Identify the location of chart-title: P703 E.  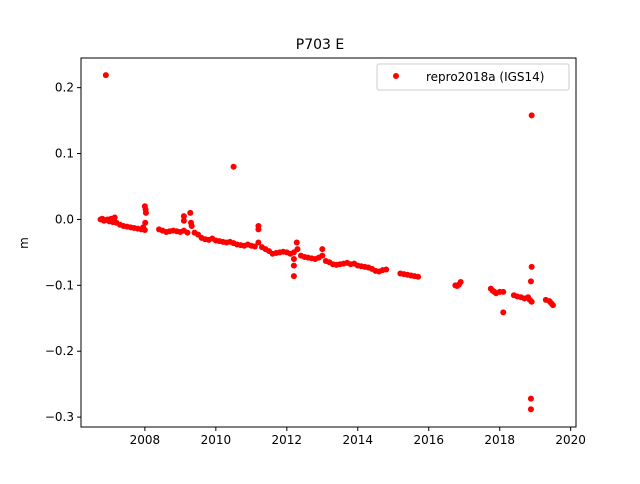
(320, 45).